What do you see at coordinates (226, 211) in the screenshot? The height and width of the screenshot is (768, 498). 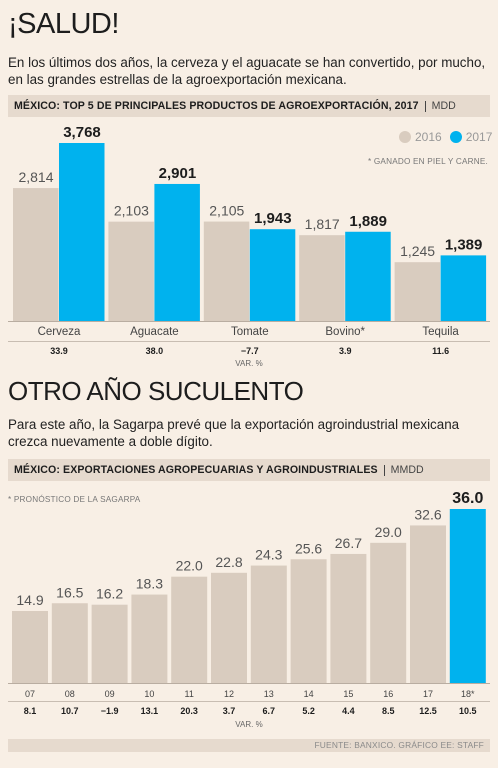 I see `data-label-2016-2: 2,105` at bounding box center [226, 211].